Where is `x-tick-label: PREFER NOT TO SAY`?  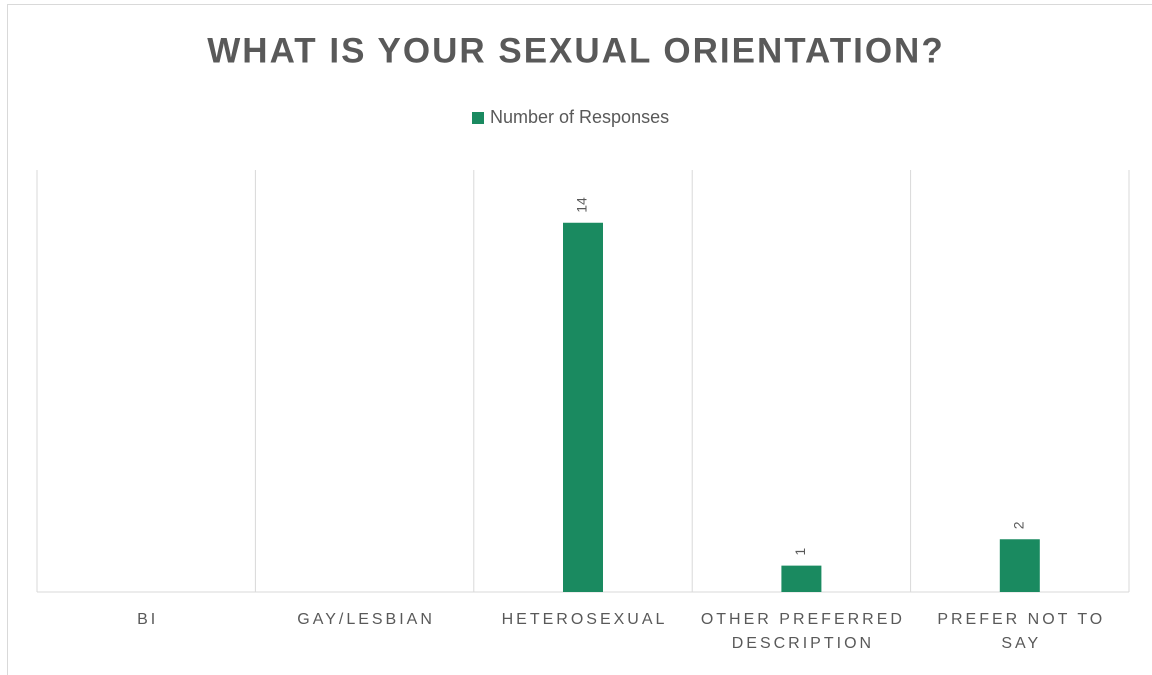
x-tick-label: PREFER NOT TO SAY is located at coordinates (1021, 631).